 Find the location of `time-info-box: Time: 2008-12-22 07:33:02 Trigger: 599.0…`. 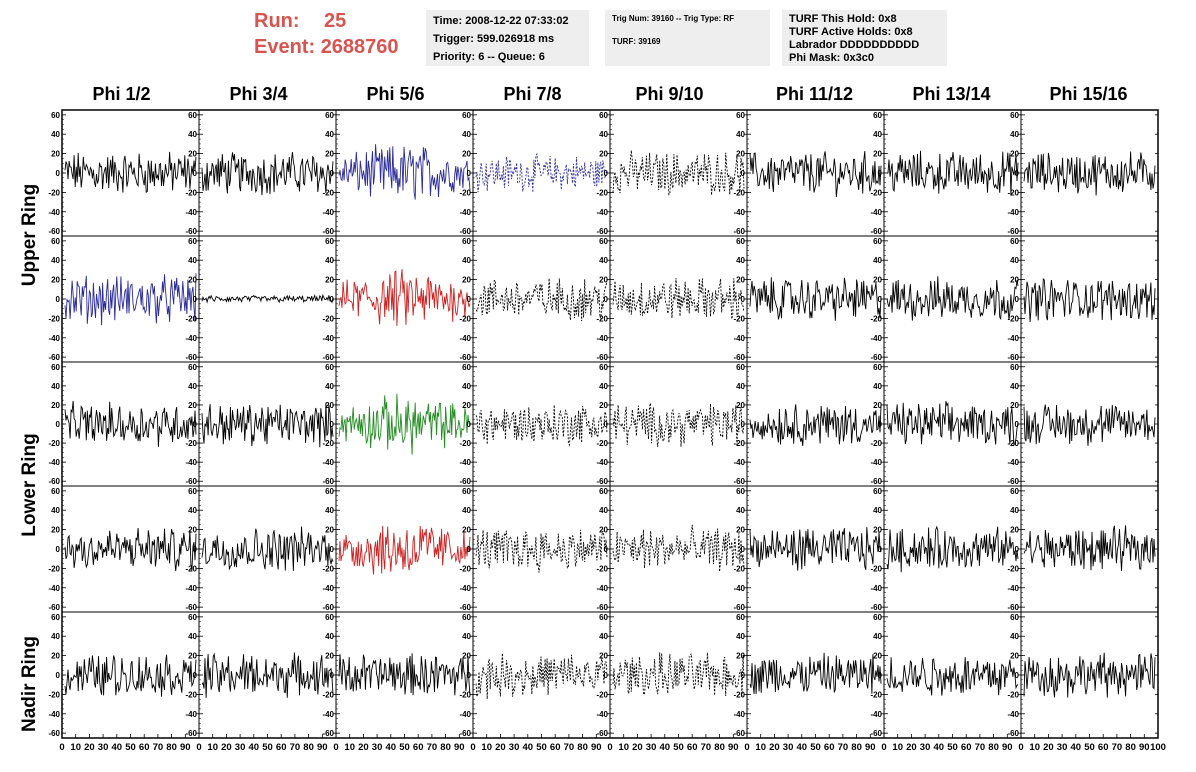

time-info-box: Time: 2008-12-22 07:33:02 Trigger: 599.0… is located at coordinates (507, 38).